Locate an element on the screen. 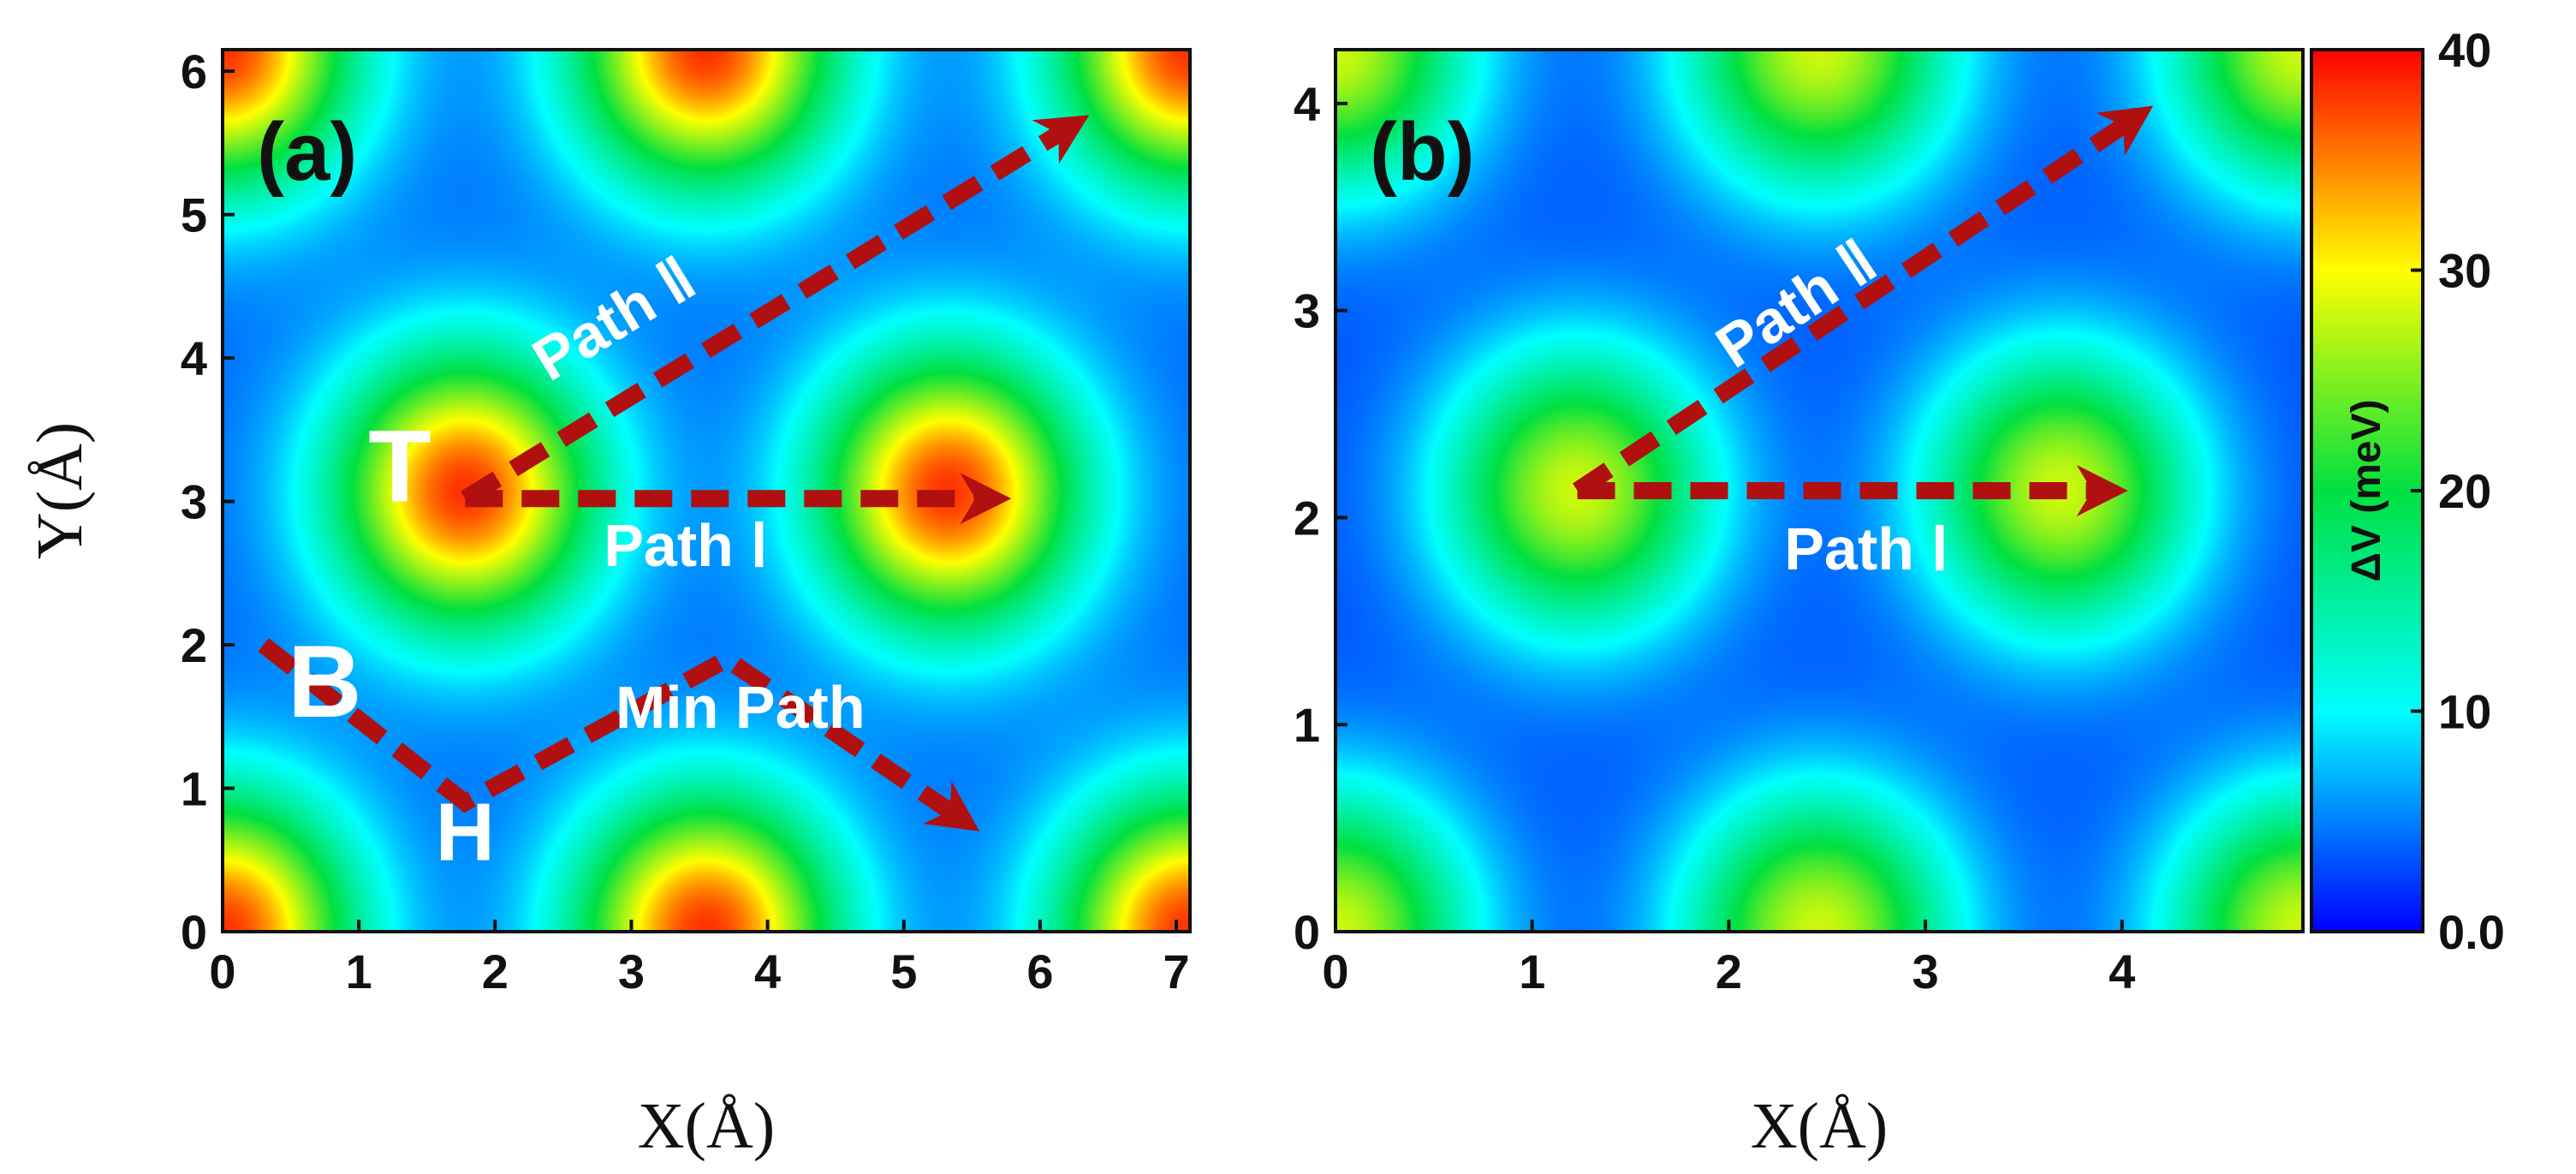 This screenshot has height=1174, width=2576. y-axis-label-a: Y(Å) is located at coordinates (60, 490).